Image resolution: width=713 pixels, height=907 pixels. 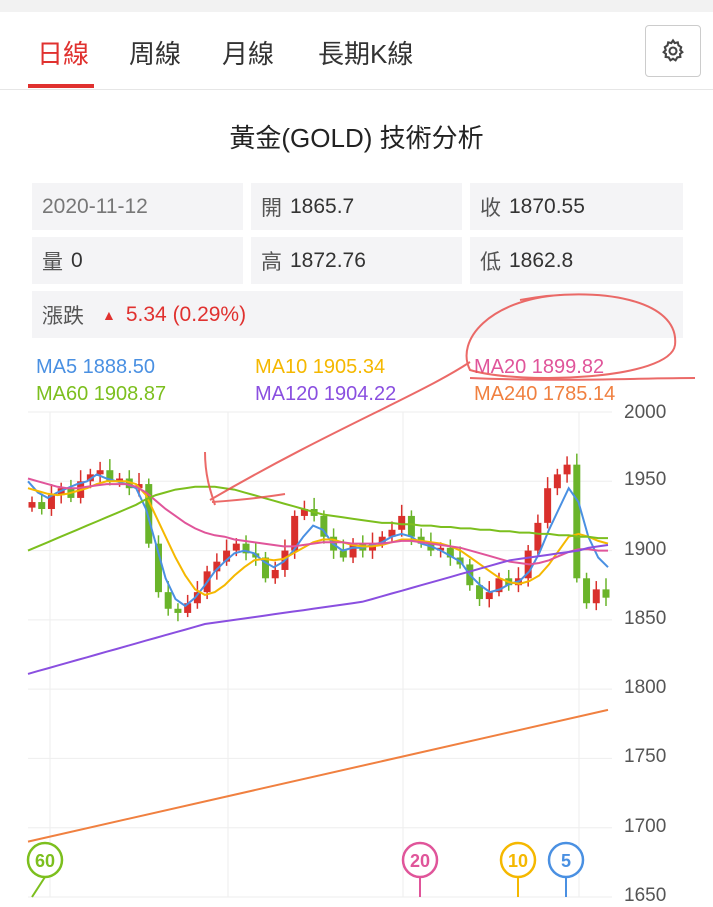 I want to click on ma20-legend: MA20 1899.82, so click(x=539, y=367).